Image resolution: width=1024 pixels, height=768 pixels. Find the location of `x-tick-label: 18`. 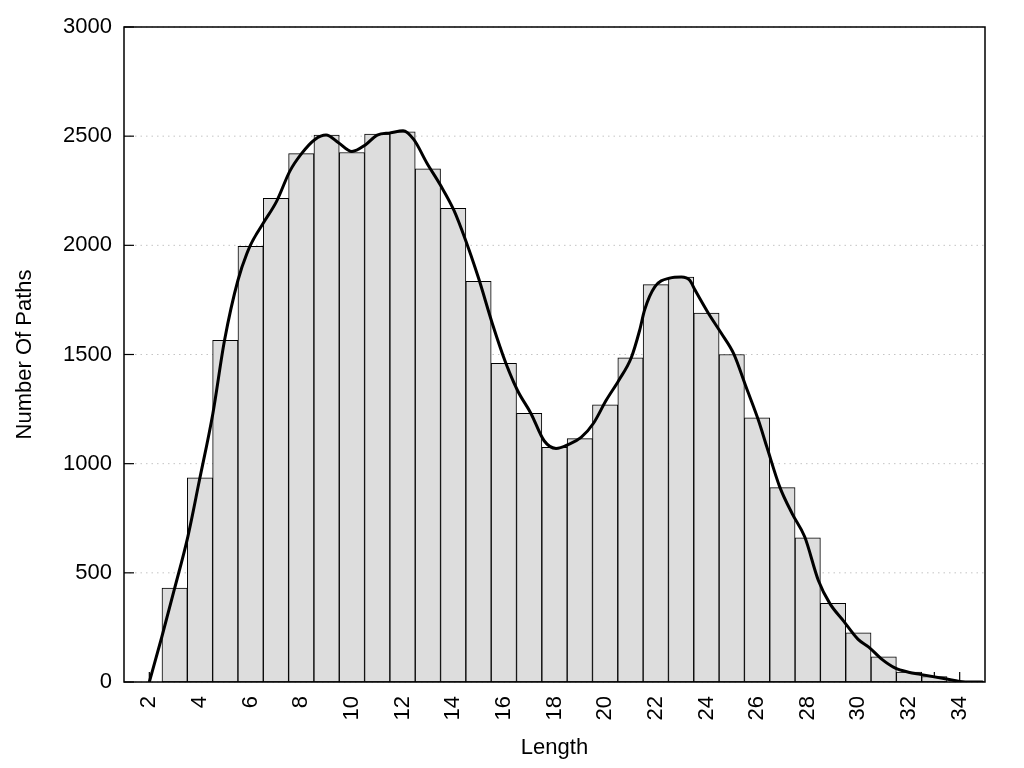

x-tick-label: 18 is located at coordinates (553, 708).